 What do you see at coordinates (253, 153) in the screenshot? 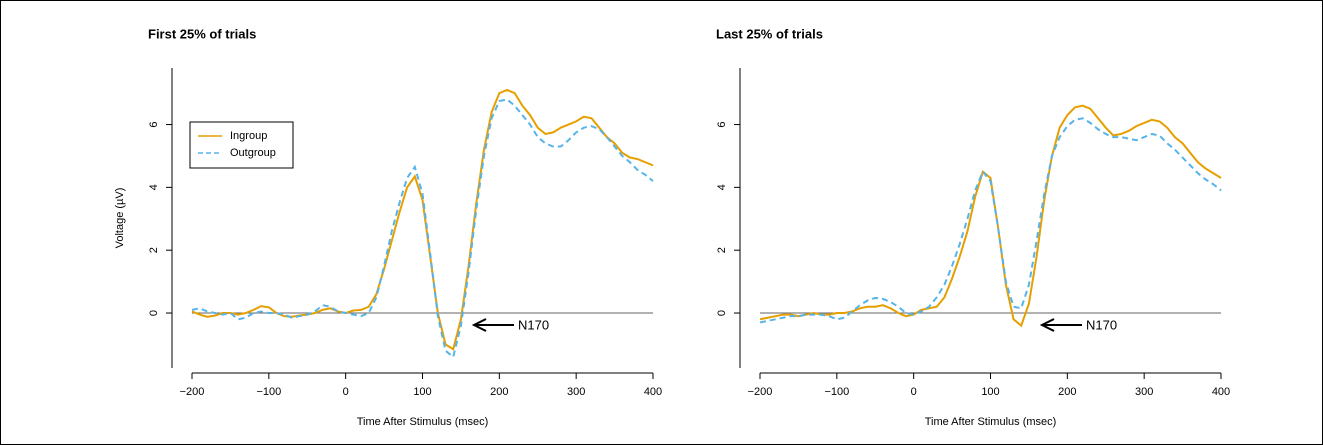
I see `legend-label: Outgroup` at bounding box center [253, 153].